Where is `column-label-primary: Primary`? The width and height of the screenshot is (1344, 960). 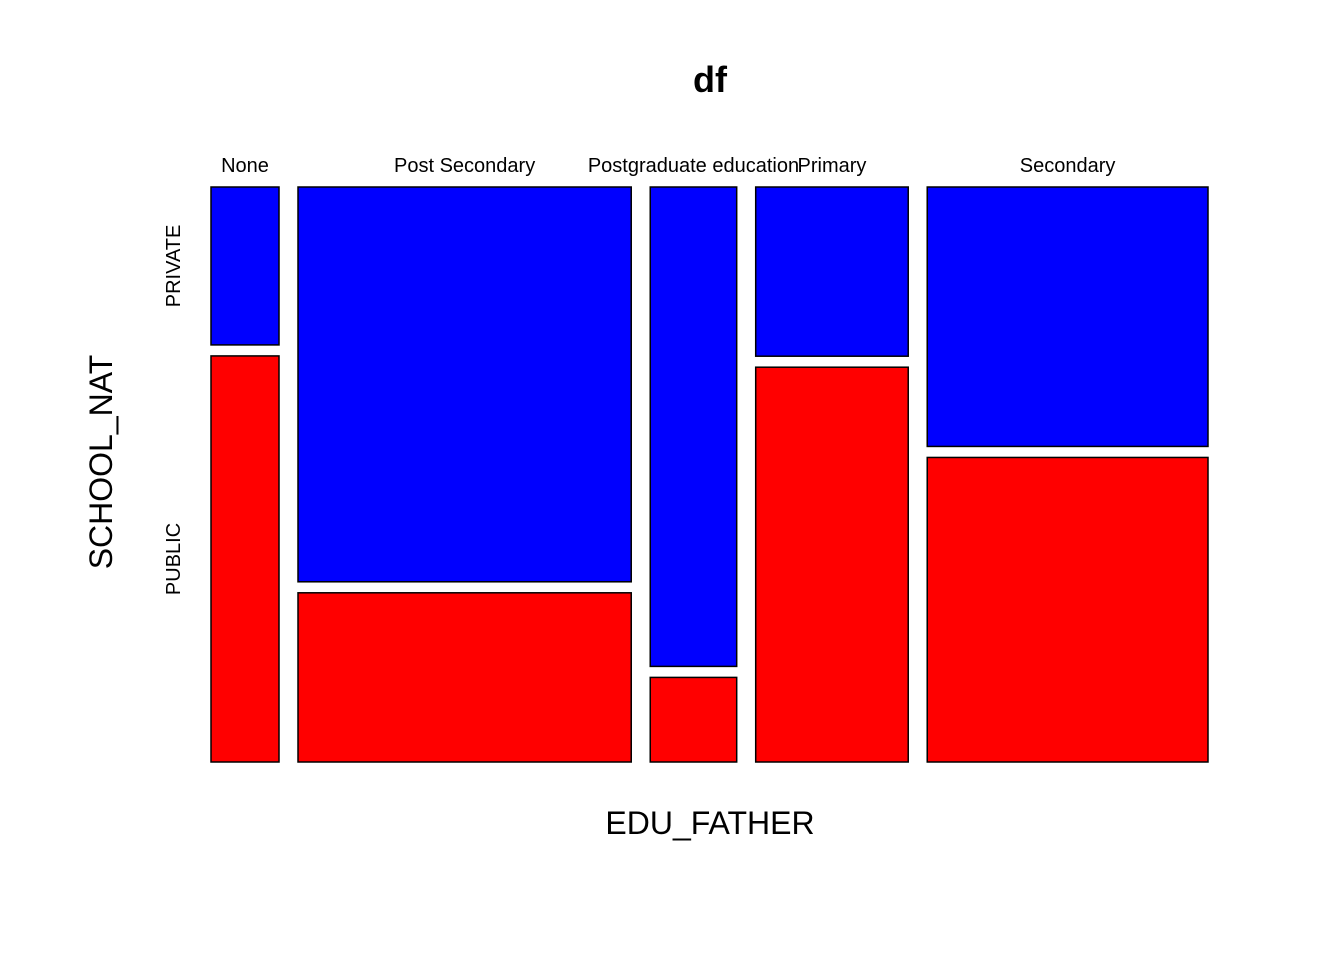
column-label-primary: Primary is located at coordinates (832, 166).